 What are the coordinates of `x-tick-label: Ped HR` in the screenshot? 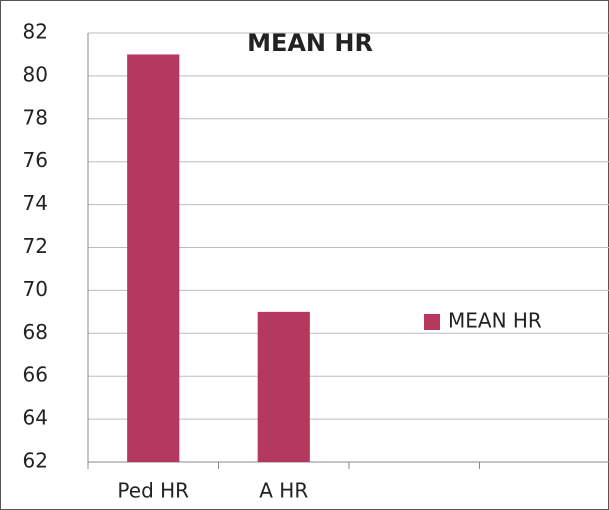 It's located at (153, 491).